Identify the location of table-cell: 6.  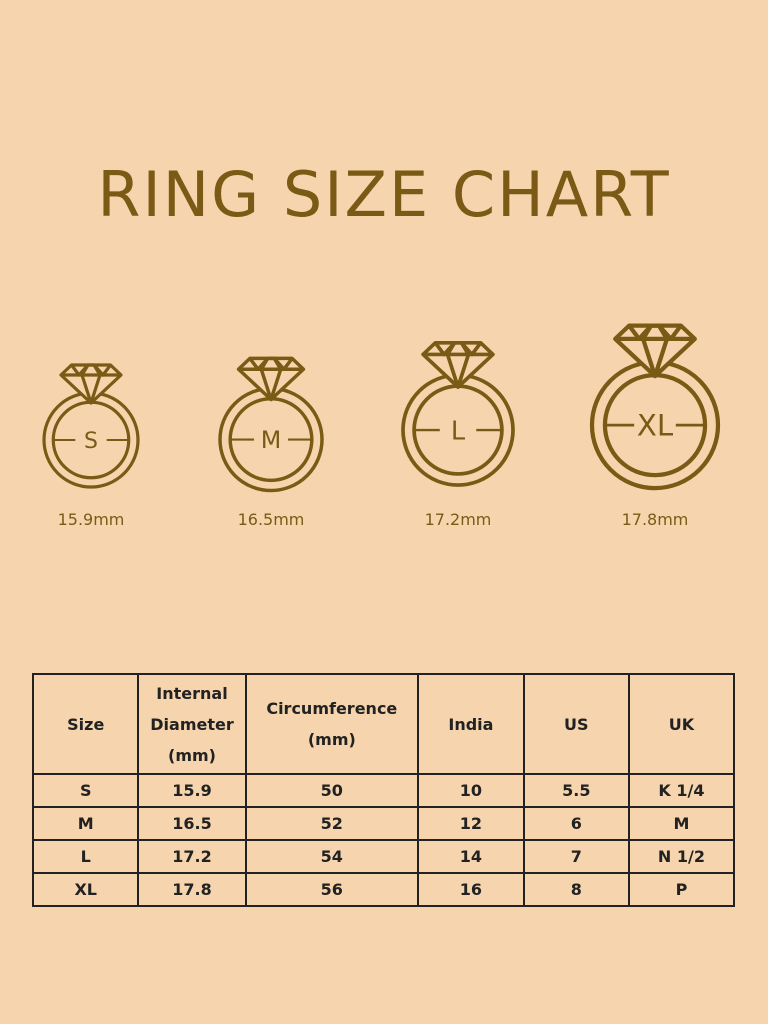
(576, 823).